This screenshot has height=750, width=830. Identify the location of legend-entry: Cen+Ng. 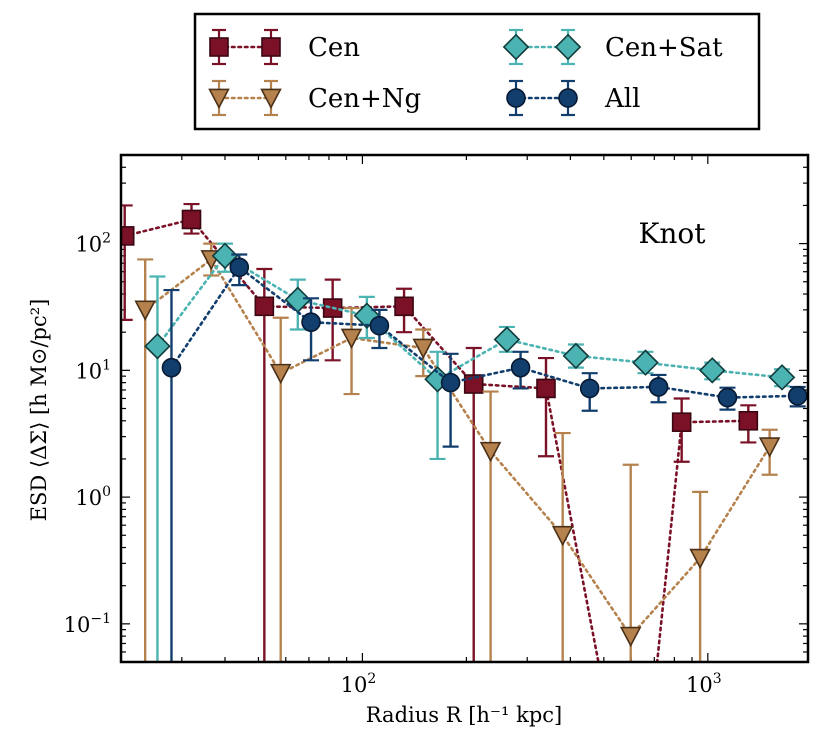
(314, 98).